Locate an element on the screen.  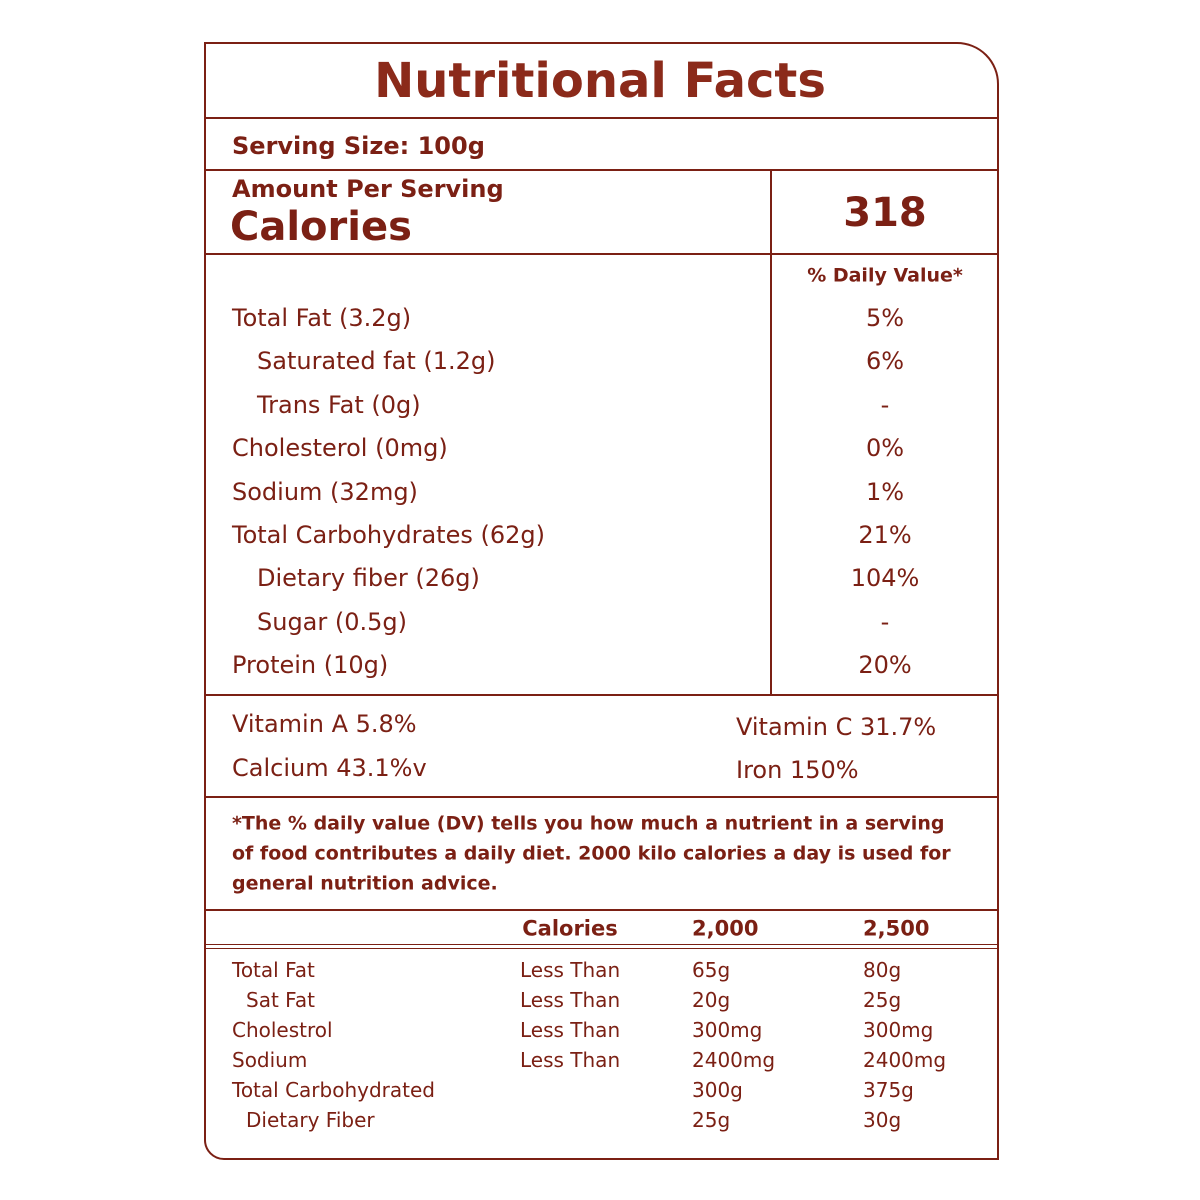
title: Nutritional Facts is located at coordinates (600, 81).